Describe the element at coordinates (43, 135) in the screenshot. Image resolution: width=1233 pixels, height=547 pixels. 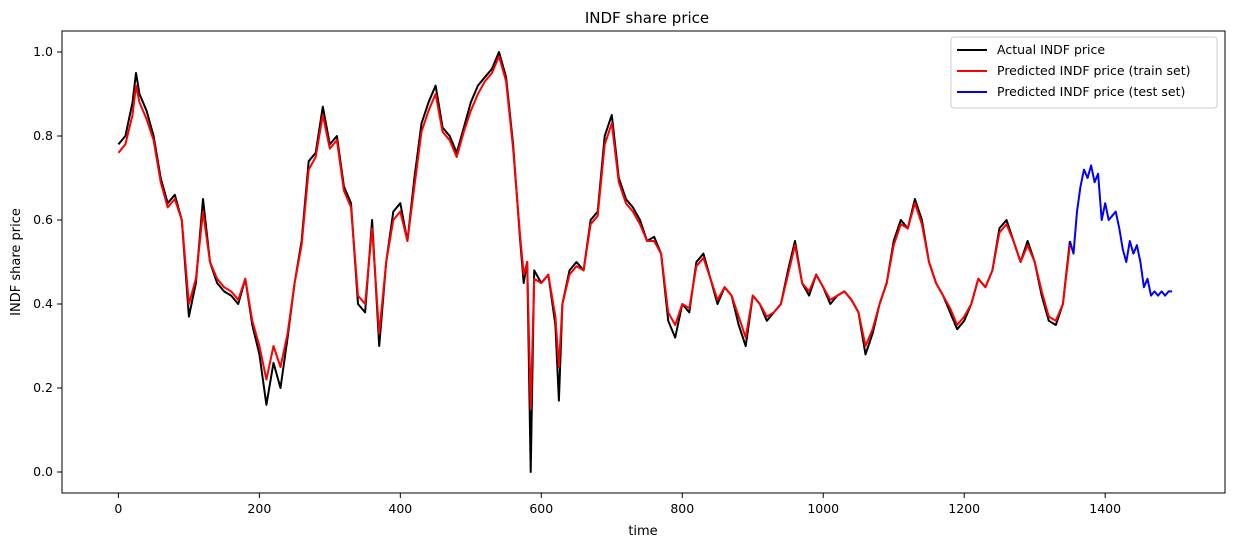
I see `y-tick-label: 0.8` at that location.